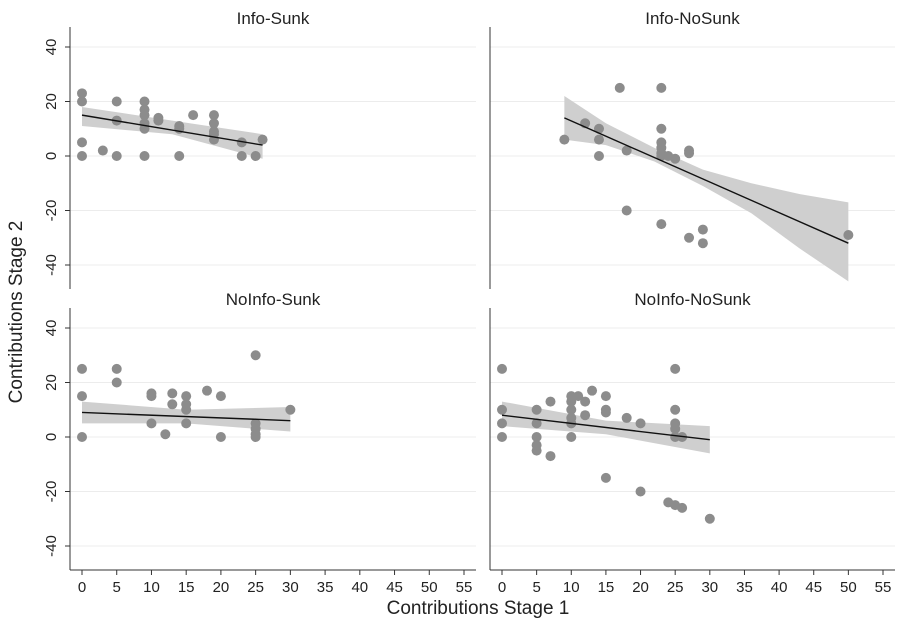 The height and width of the screenshot is (624, 899). What do you see at coordinates (478, 608) in the screenshot?
I see `x-axis-title: Contributions Stage 1` at bounding box center [478, 608].